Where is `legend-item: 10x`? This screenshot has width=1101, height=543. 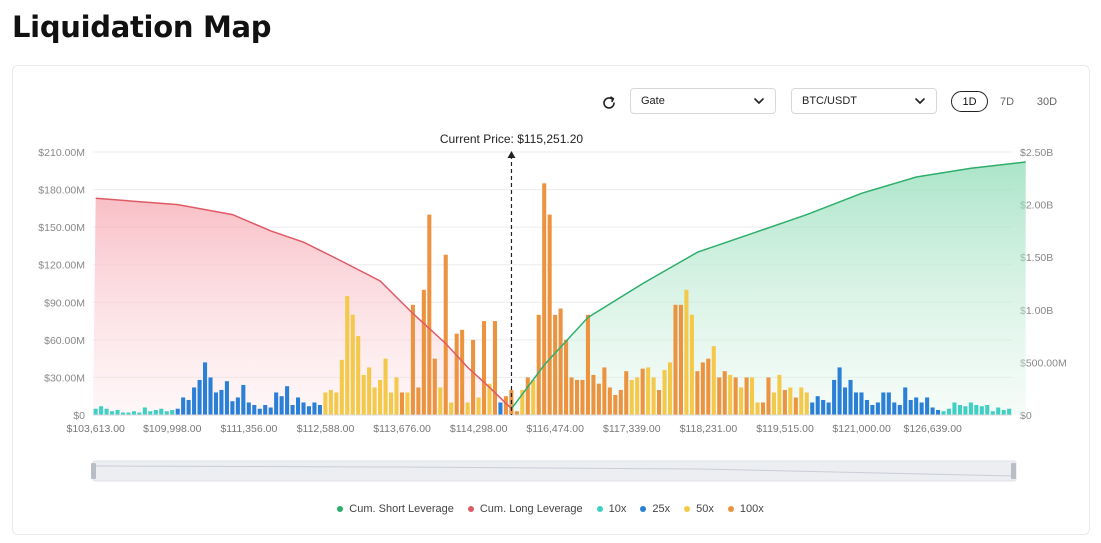
legend-item: 10x is located at coordinates (611, 509).